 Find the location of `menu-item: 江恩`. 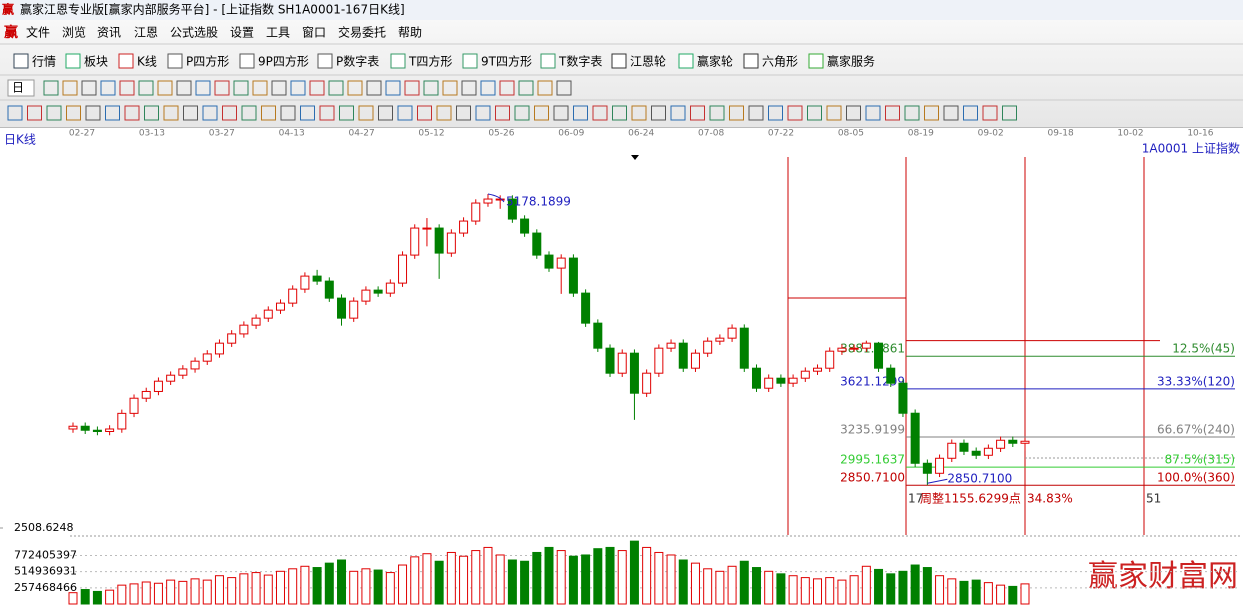

menu-item: 江恩 is located at coordinates (146, 33).